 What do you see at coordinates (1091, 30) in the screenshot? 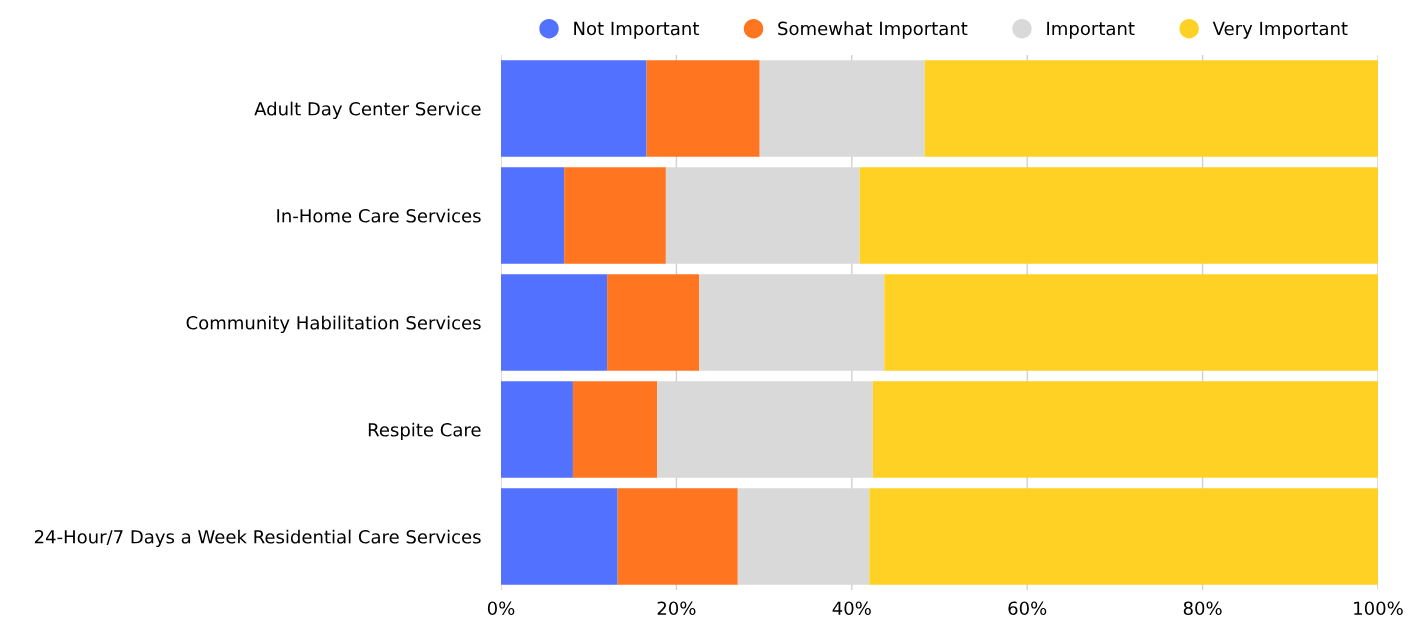
I see `legend-label: Important` at bounding box center [1091, 30].